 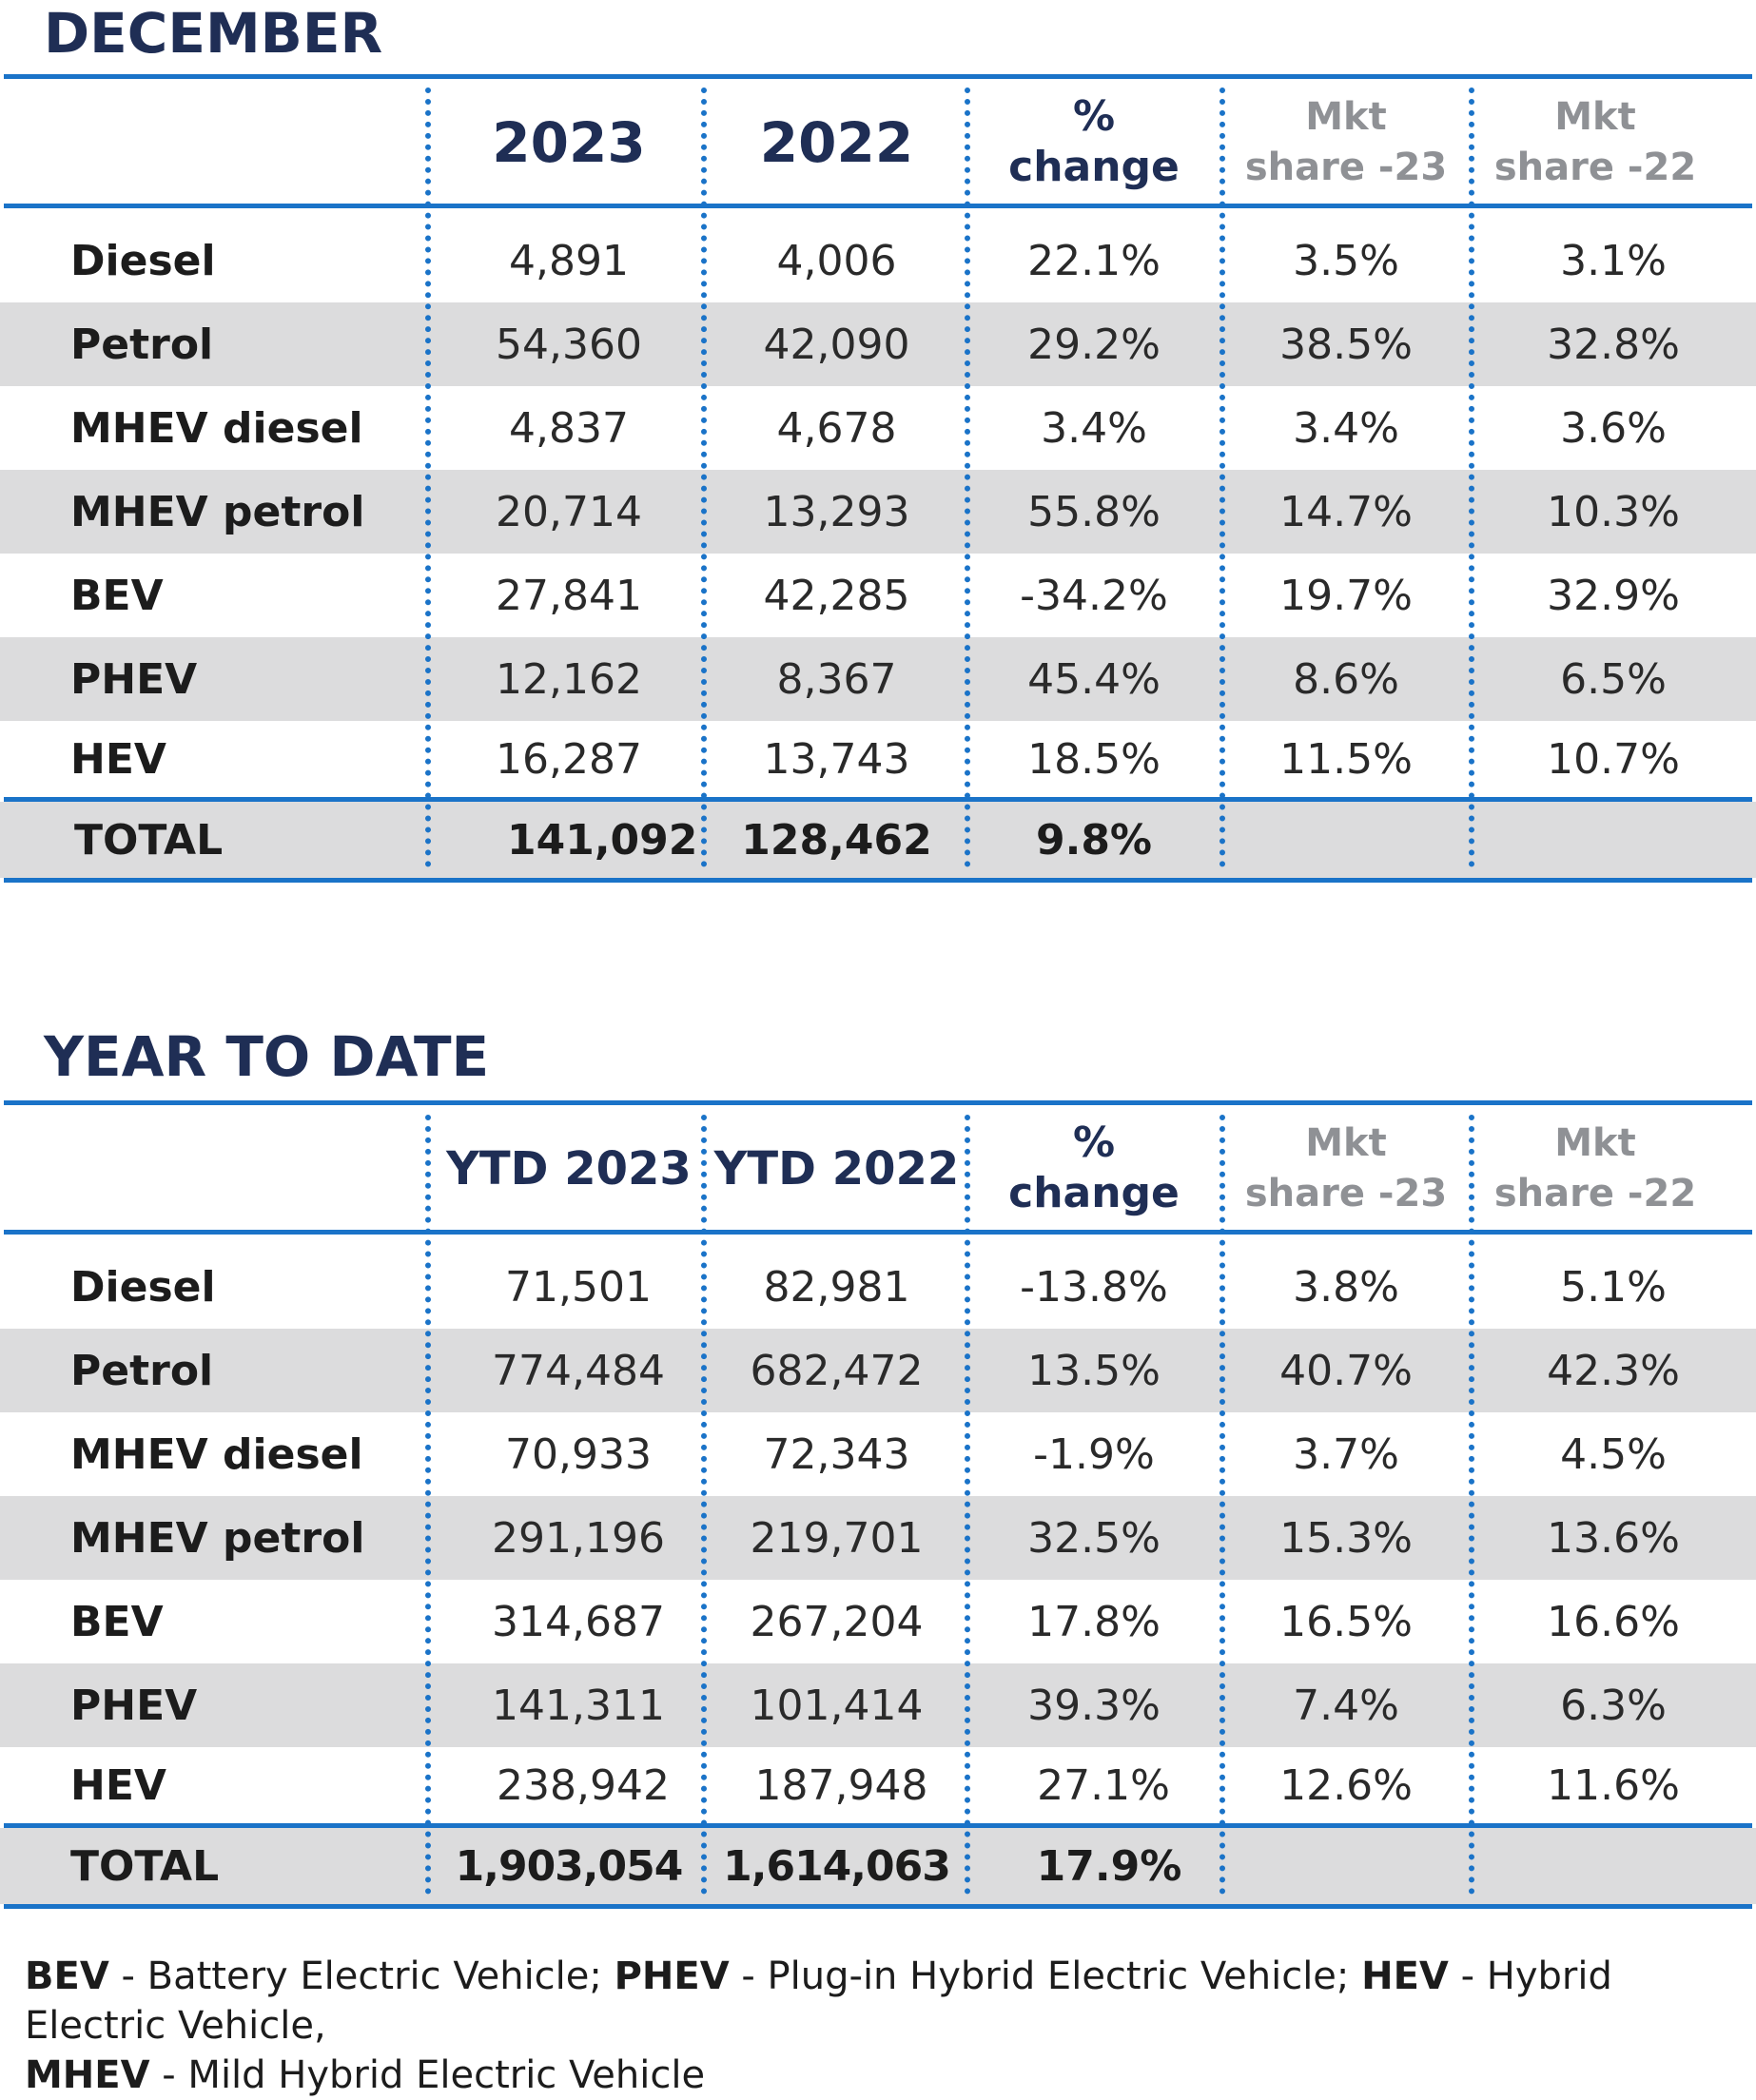 I want to click on cell-mkt-23: 12.6%, so click(x=1346, y=1785).